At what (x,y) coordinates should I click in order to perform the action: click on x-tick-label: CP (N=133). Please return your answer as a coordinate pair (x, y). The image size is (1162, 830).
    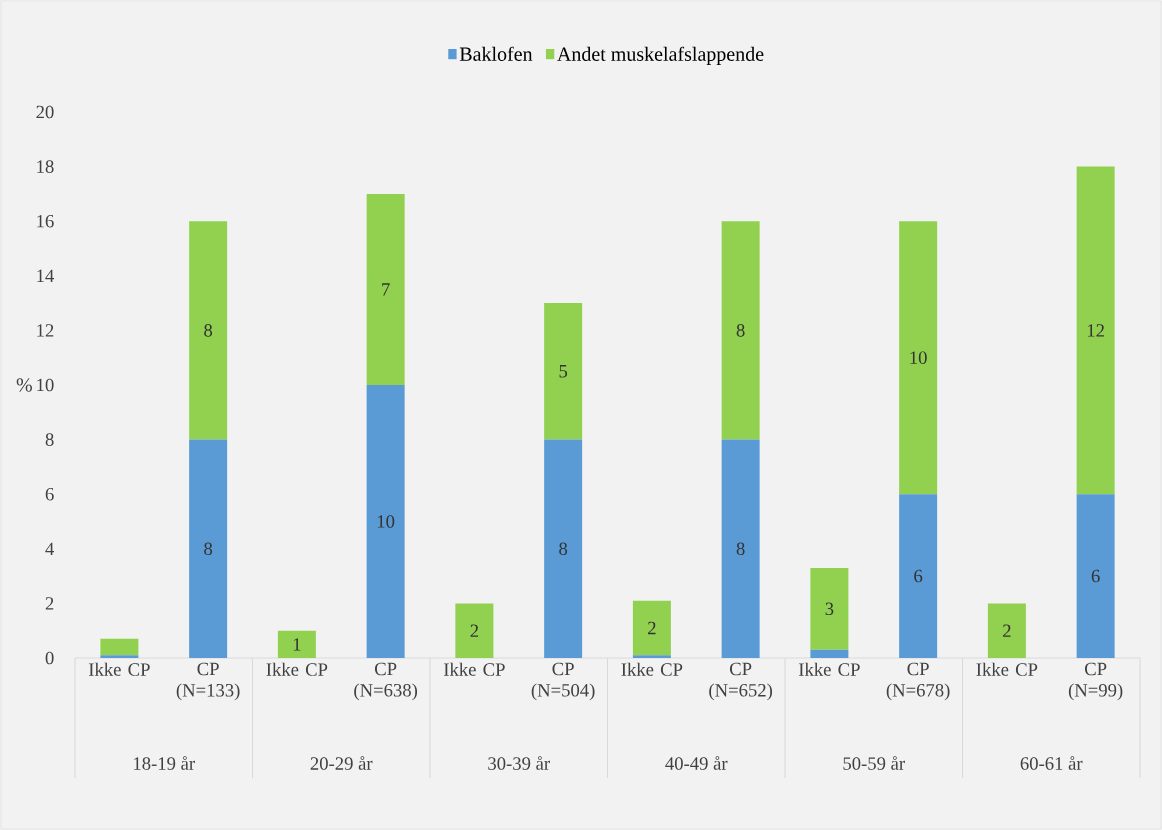
    Looking at the image, I should click on (208, 681).